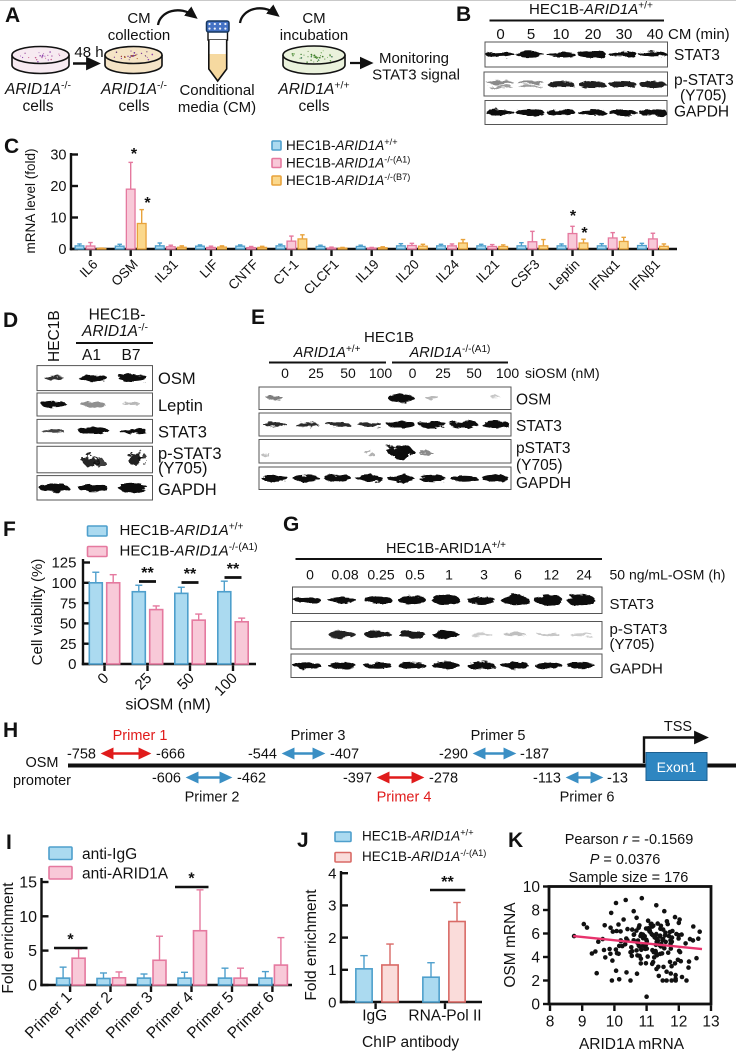  I want to click on svg-text: A1, so click(91, 355).